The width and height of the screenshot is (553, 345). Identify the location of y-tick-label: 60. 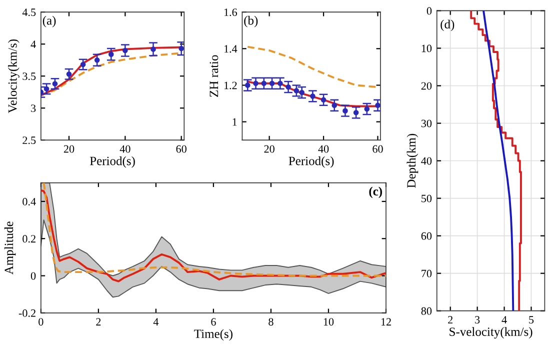
(426, 236).